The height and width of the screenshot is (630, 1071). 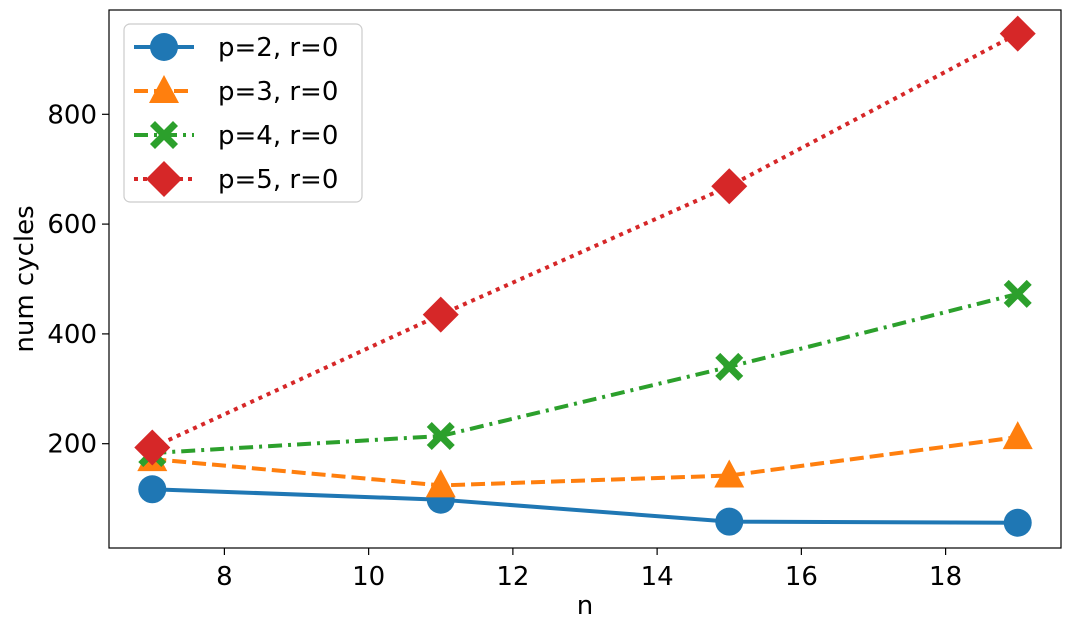 I want to click on legend-label: p=5, r=0, so click(x=278, y=180).